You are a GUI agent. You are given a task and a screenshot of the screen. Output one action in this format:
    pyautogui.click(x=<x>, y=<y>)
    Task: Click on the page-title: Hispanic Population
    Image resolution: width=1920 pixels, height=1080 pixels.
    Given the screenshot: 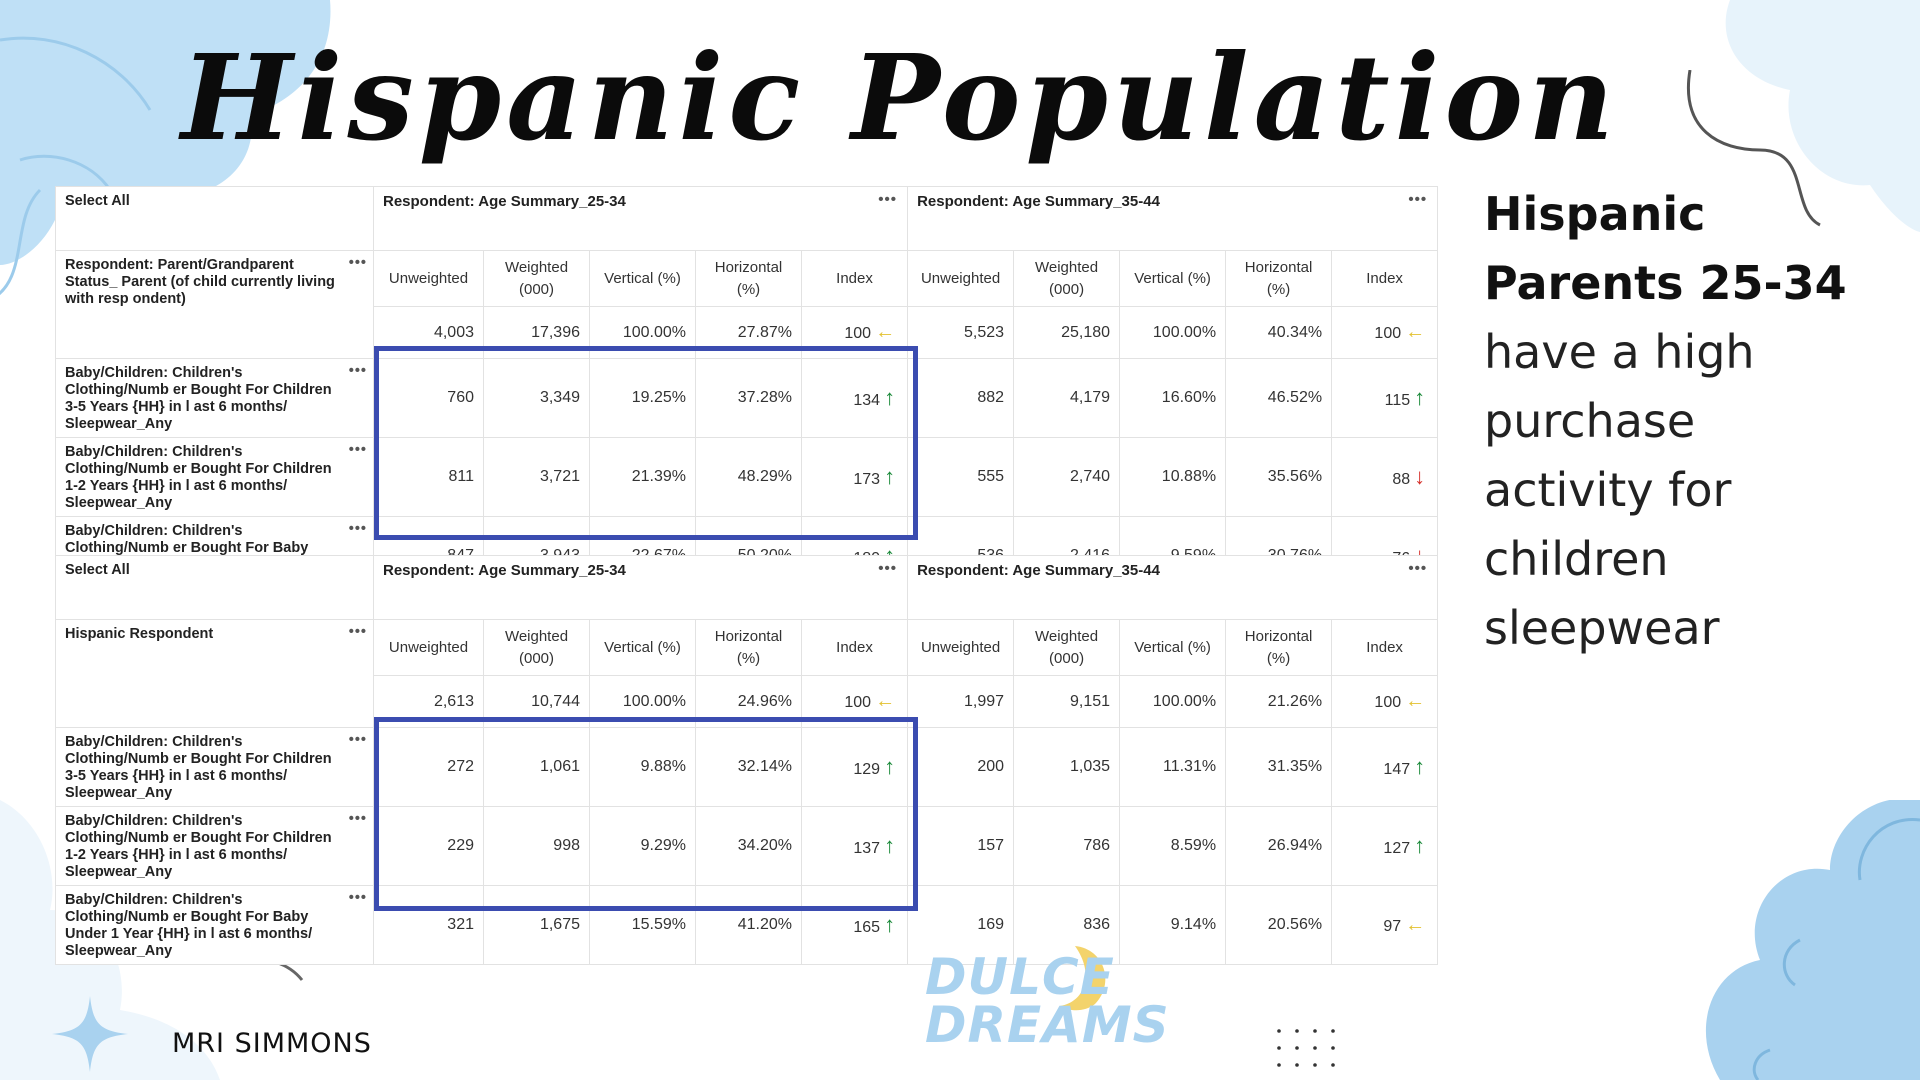 What is the action you would take?
    pyautogui.click(x=900, y=97)
    